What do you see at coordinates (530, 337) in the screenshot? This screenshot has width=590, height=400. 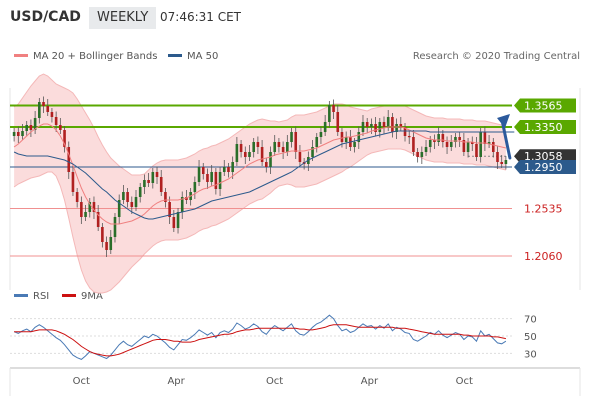 I see `rsi-tick-50: 50` at bounding box center [530, 337].